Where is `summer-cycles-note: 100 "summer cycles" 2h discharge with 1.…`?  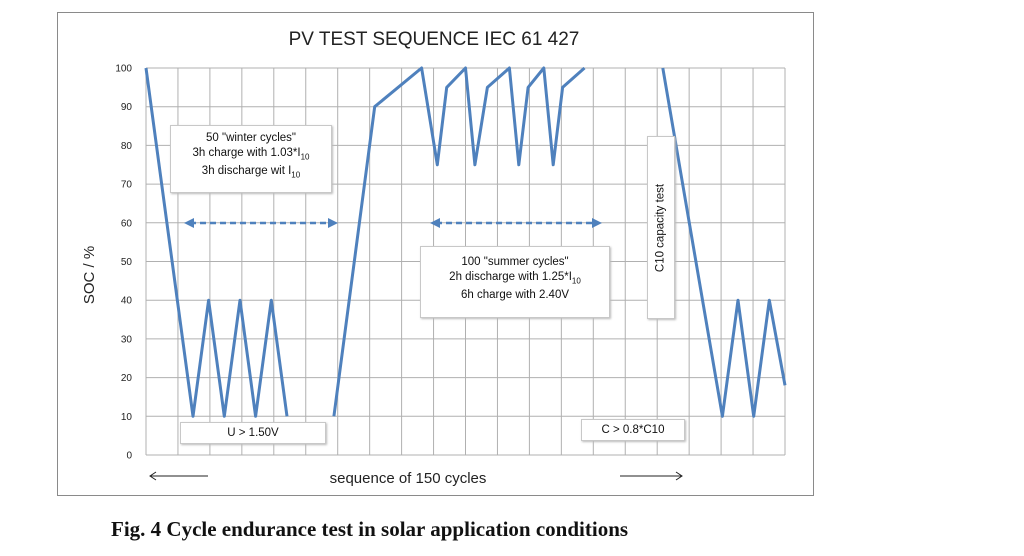 summer-cycles-note: 100 "summer cycles" 2h discharge with 1.… is located at coordinates (515, 282).